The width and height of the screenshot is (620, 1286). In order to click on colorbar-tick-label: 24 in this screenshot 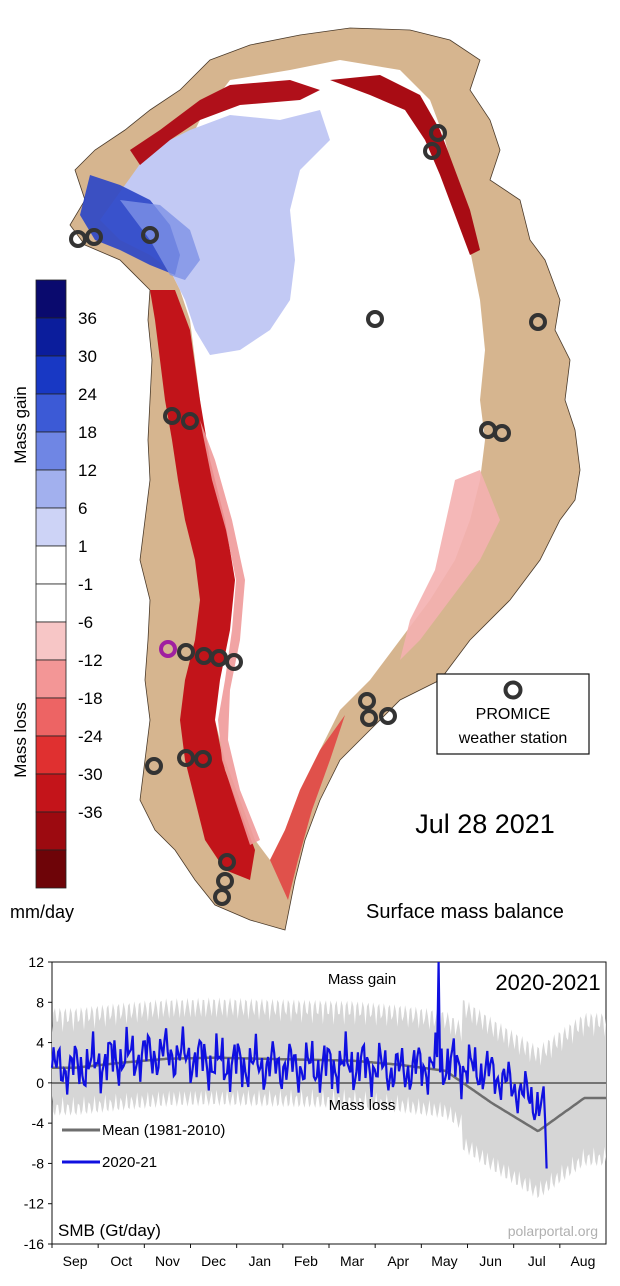, I will do `click(87, 394)`.